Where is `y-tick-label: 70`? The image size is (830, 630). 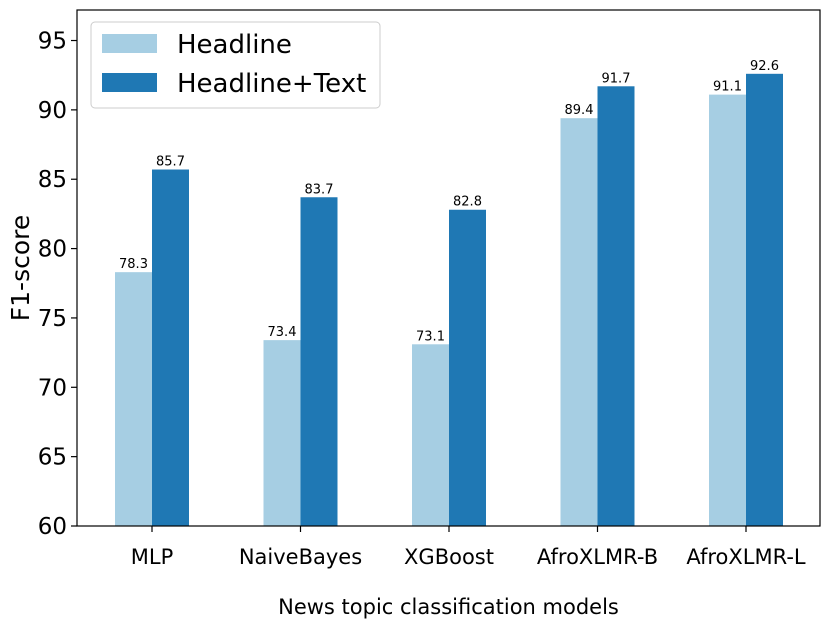
y-tick-label: 70 is located at coordinates (52, 388).